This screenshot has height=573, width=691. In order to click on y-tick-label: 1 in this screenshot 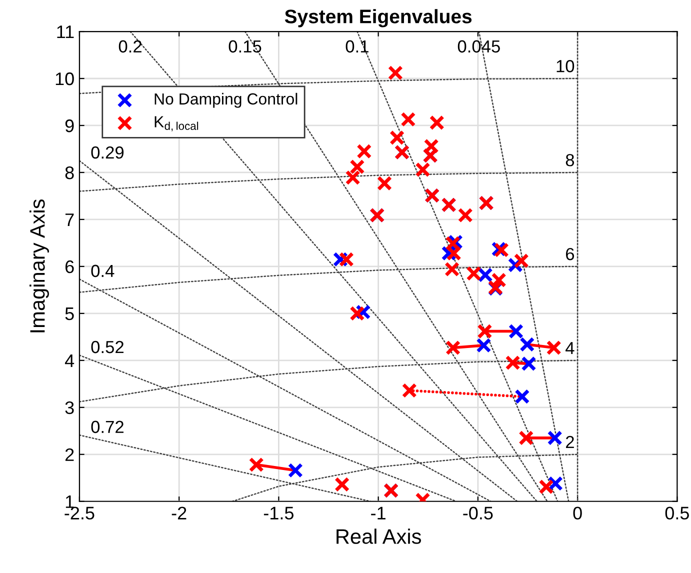, I will do `click(70, 501)`.